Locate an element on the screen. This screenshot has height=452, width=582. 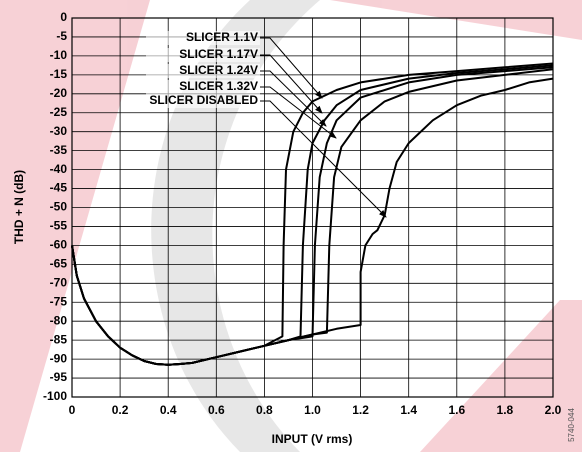
x-tick-label: 1.8 is located at coordinates (505, 410).